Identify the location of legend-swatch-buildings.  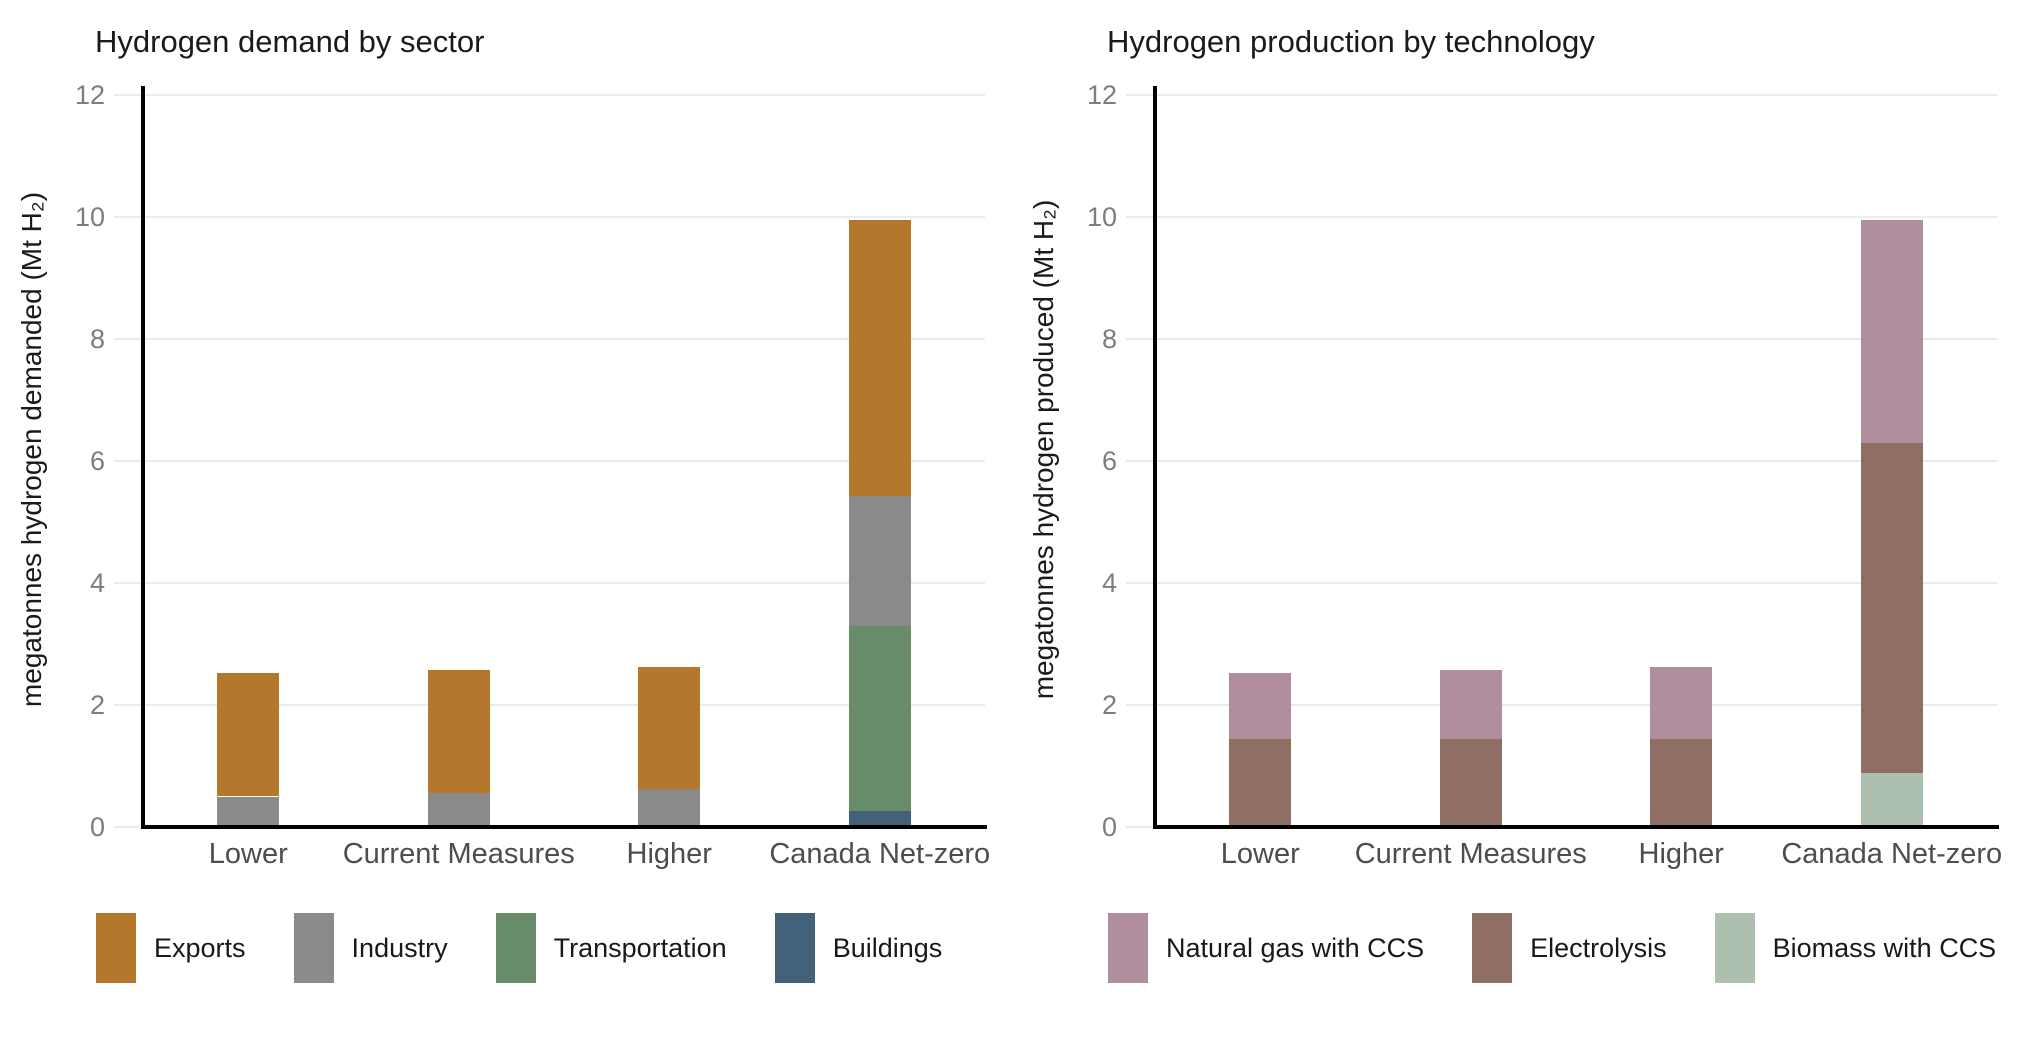
(794, 948).